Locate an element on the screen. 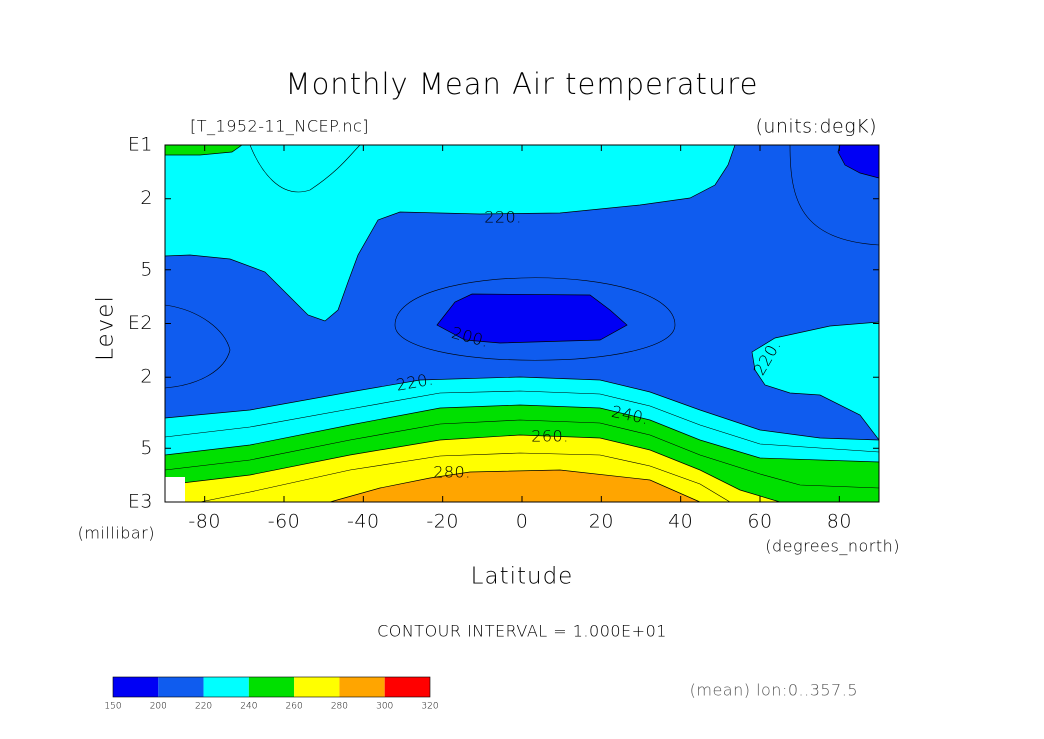 This screenshot has width=1044, height=739. contour-label: 220. is located at coordinates (503, 217).